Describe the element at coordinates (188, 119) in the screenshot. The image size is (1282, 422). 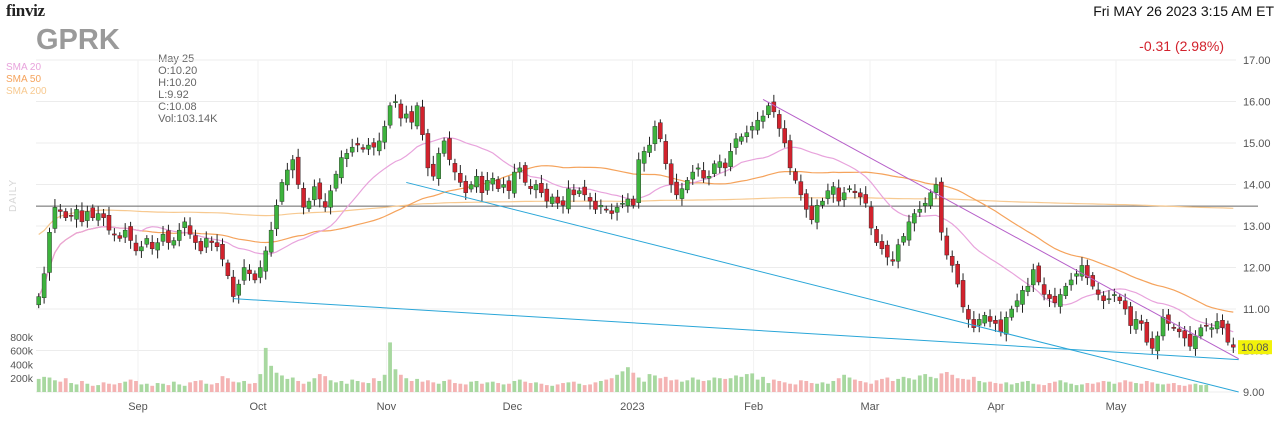
I see `ohlc-volume: Vol:103.14K` at that location.